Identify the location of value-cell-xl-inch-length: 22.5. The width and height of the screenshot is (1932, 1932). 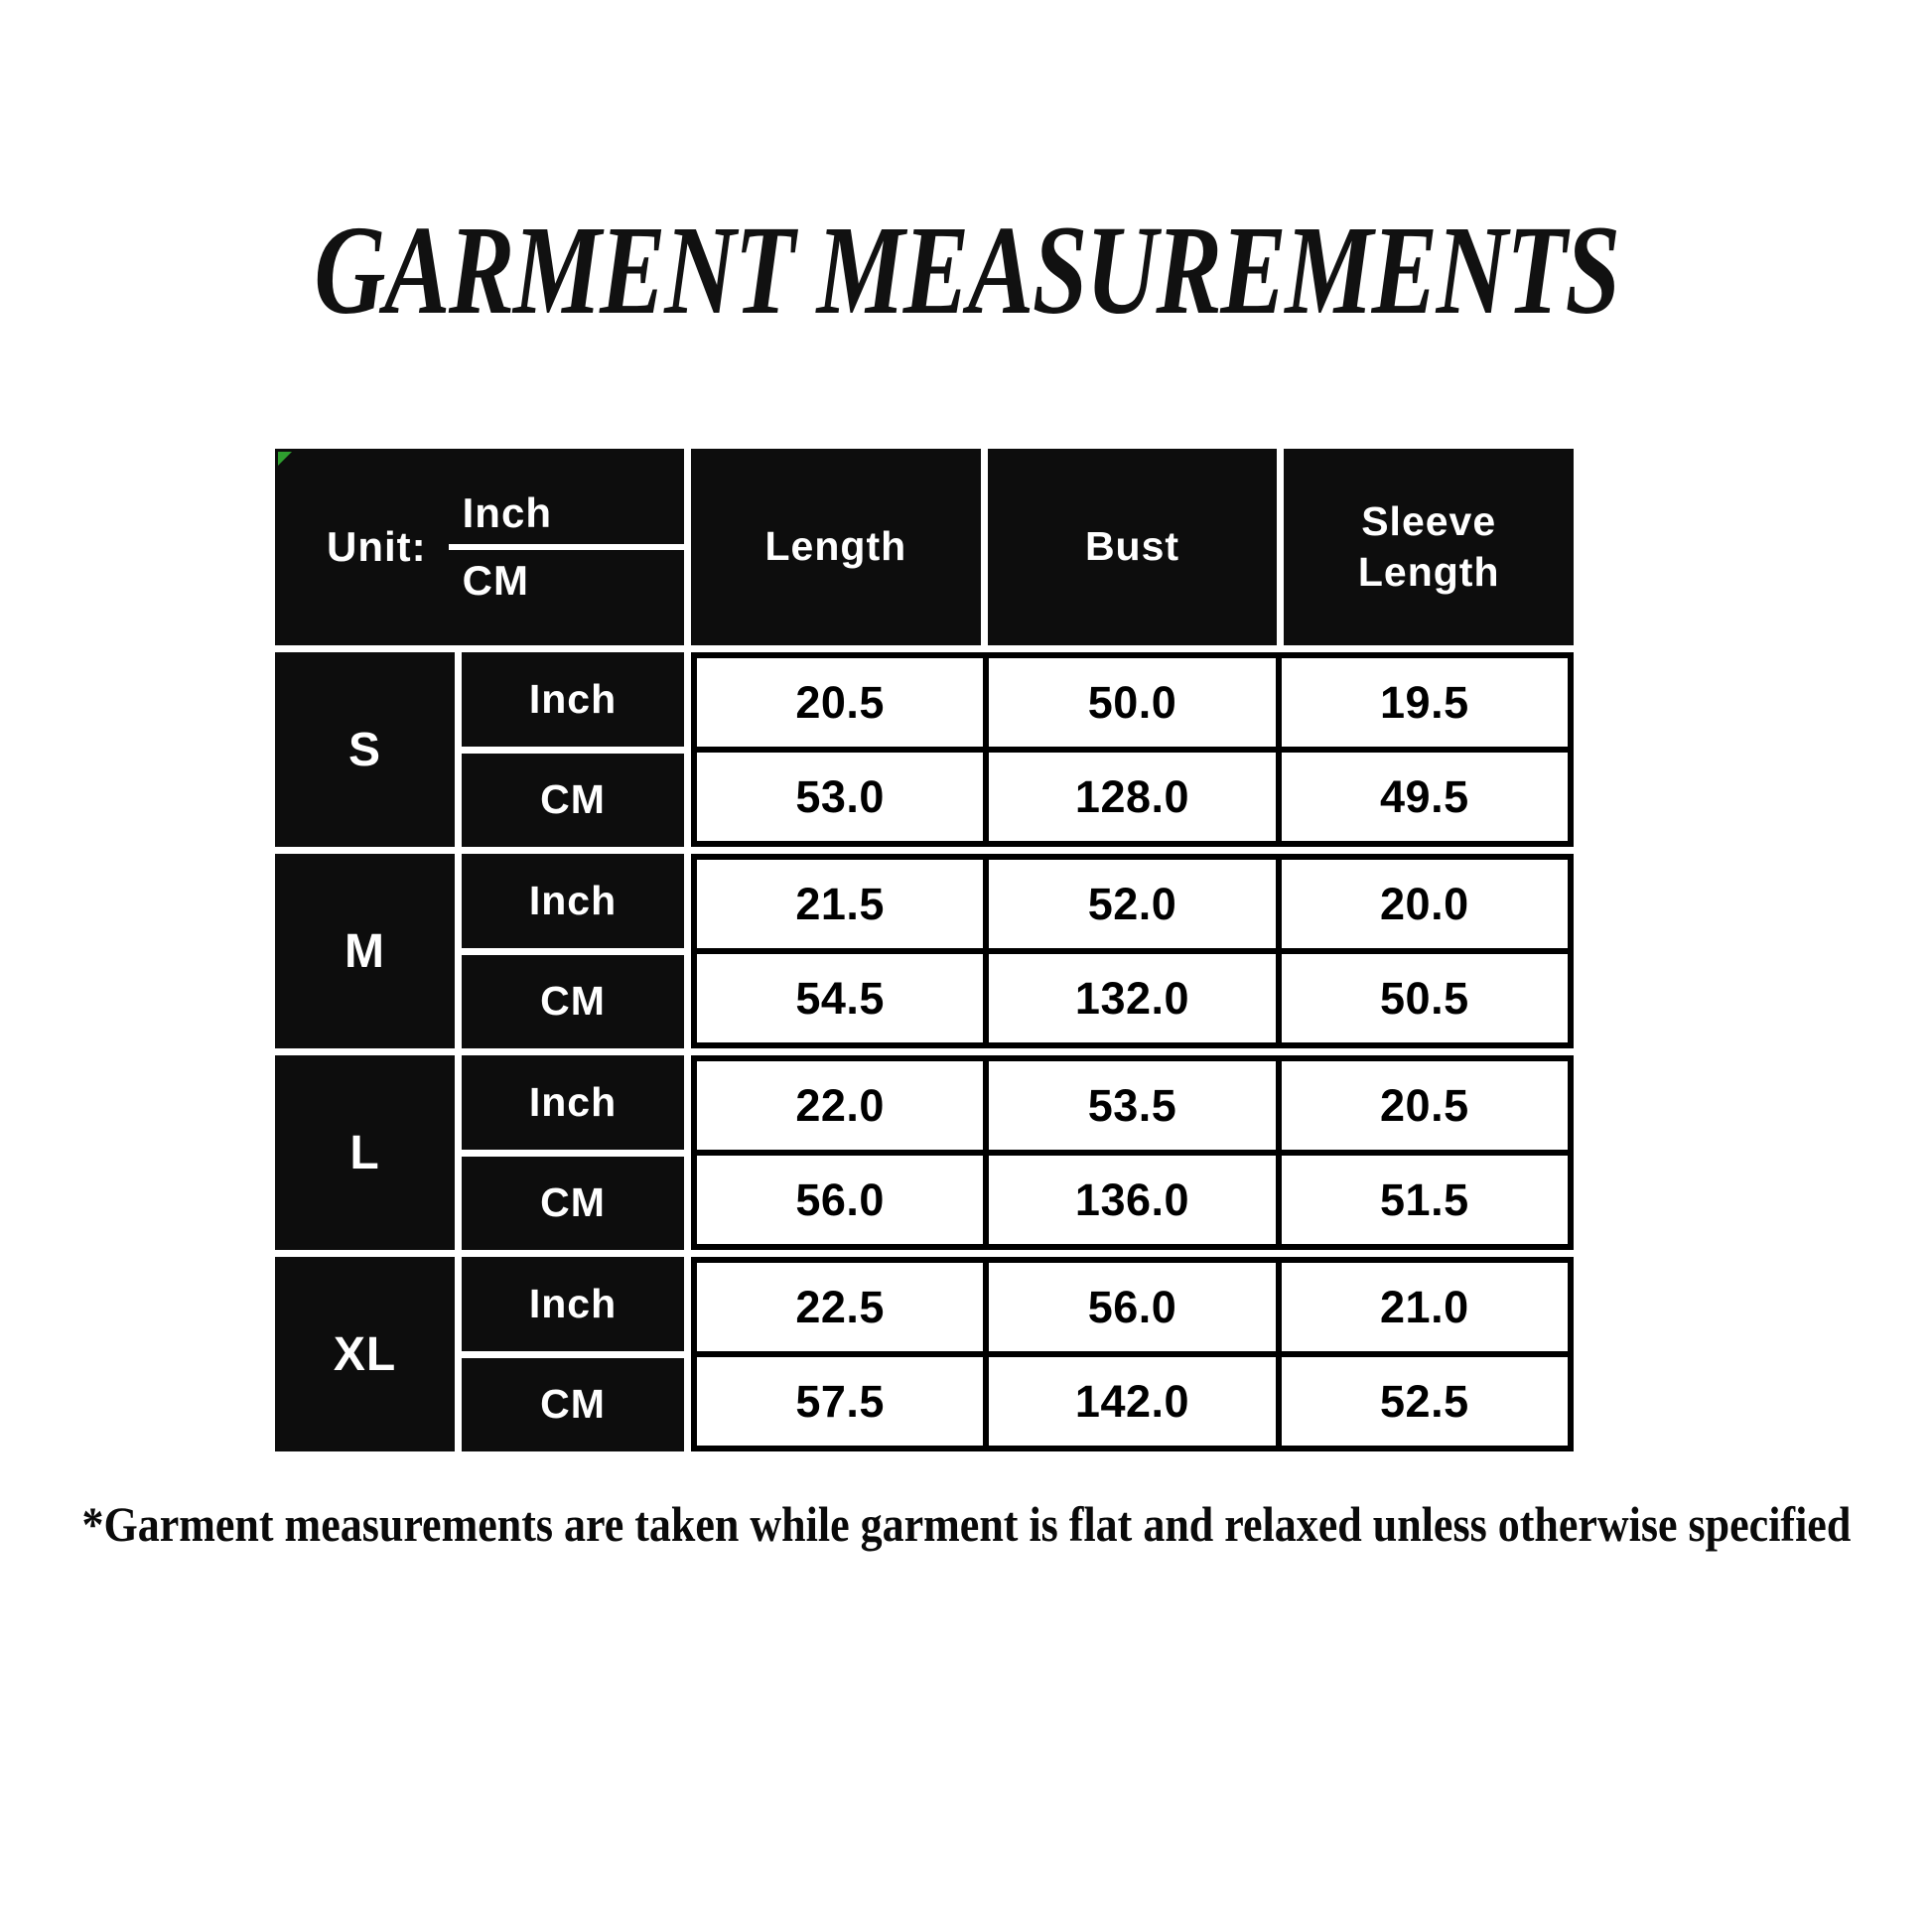
(841, 1307).